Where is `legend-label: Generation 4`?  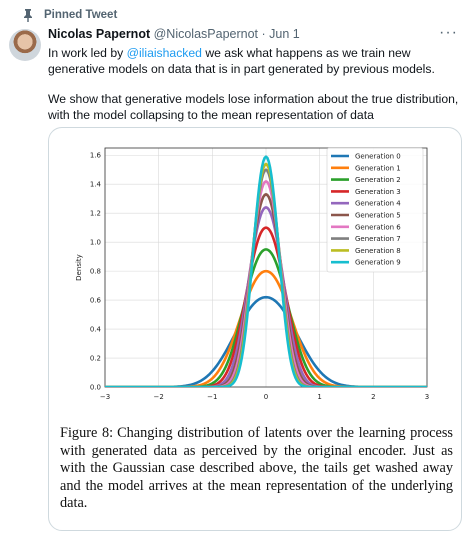 legend-label: Generation 4 is located at coordinates (378, 204).